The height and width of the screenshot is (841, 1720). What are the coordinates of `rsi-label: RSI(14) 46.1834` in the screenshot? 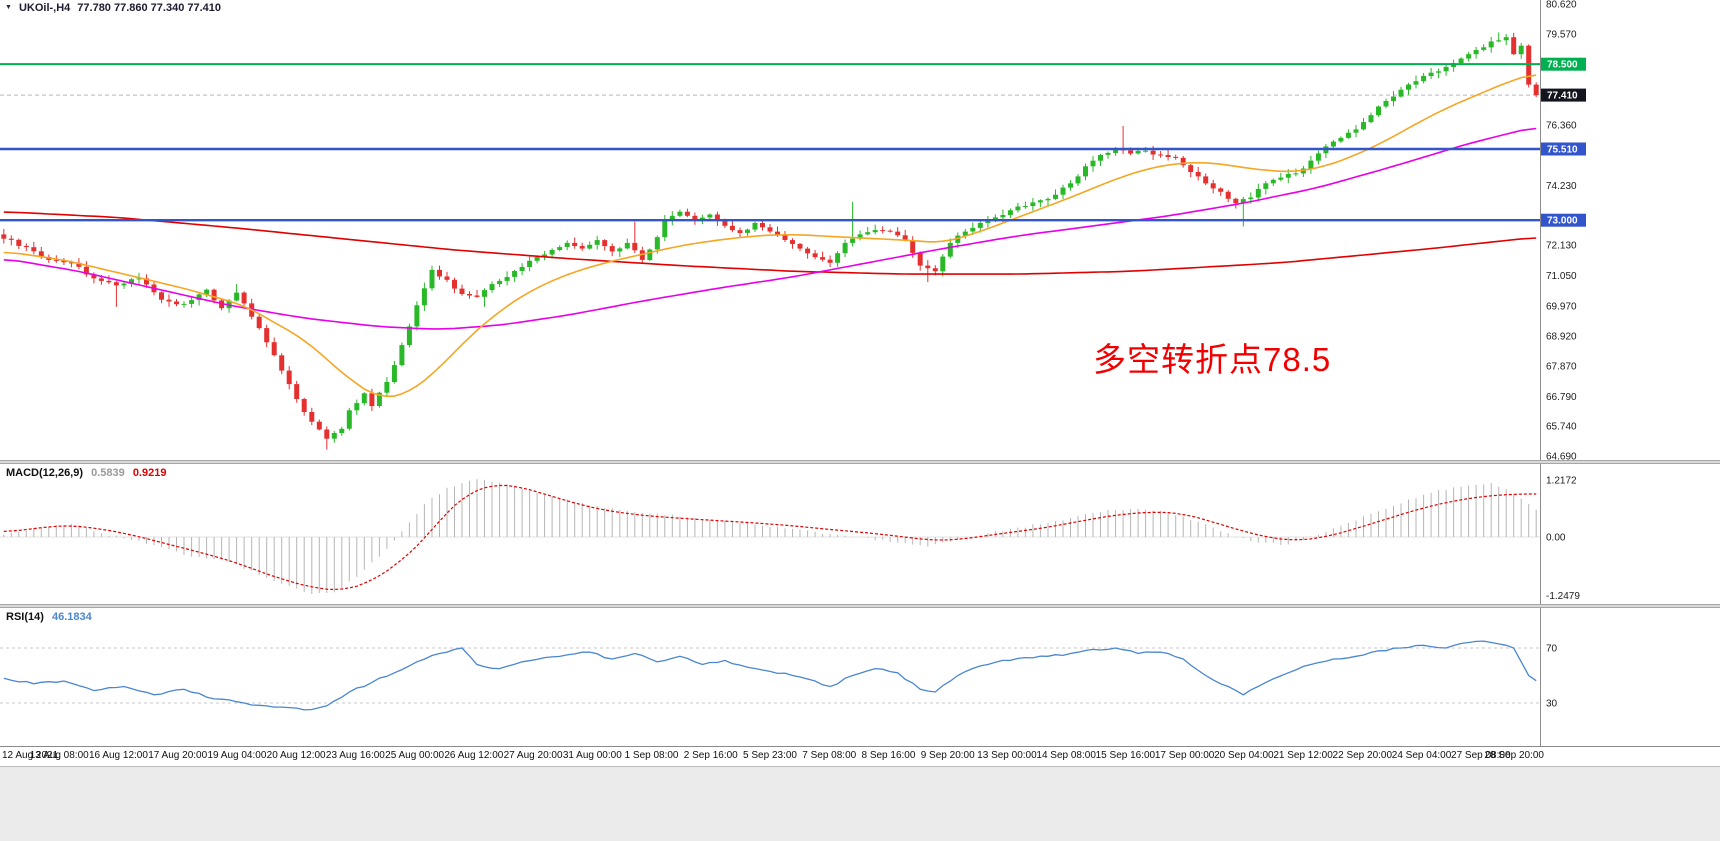 It's located at (51, 617).